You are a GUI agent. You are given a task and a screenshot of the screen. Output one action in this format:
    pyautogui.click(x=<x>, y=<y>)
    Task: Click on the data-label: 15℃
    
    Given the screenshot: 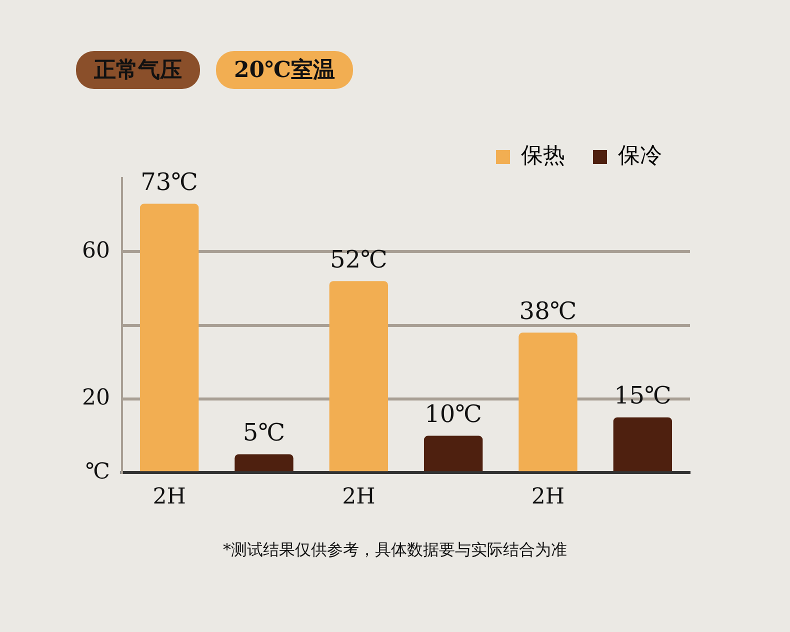 What is the action you would take?
    pyautogui.click(x=643, y=396)
    